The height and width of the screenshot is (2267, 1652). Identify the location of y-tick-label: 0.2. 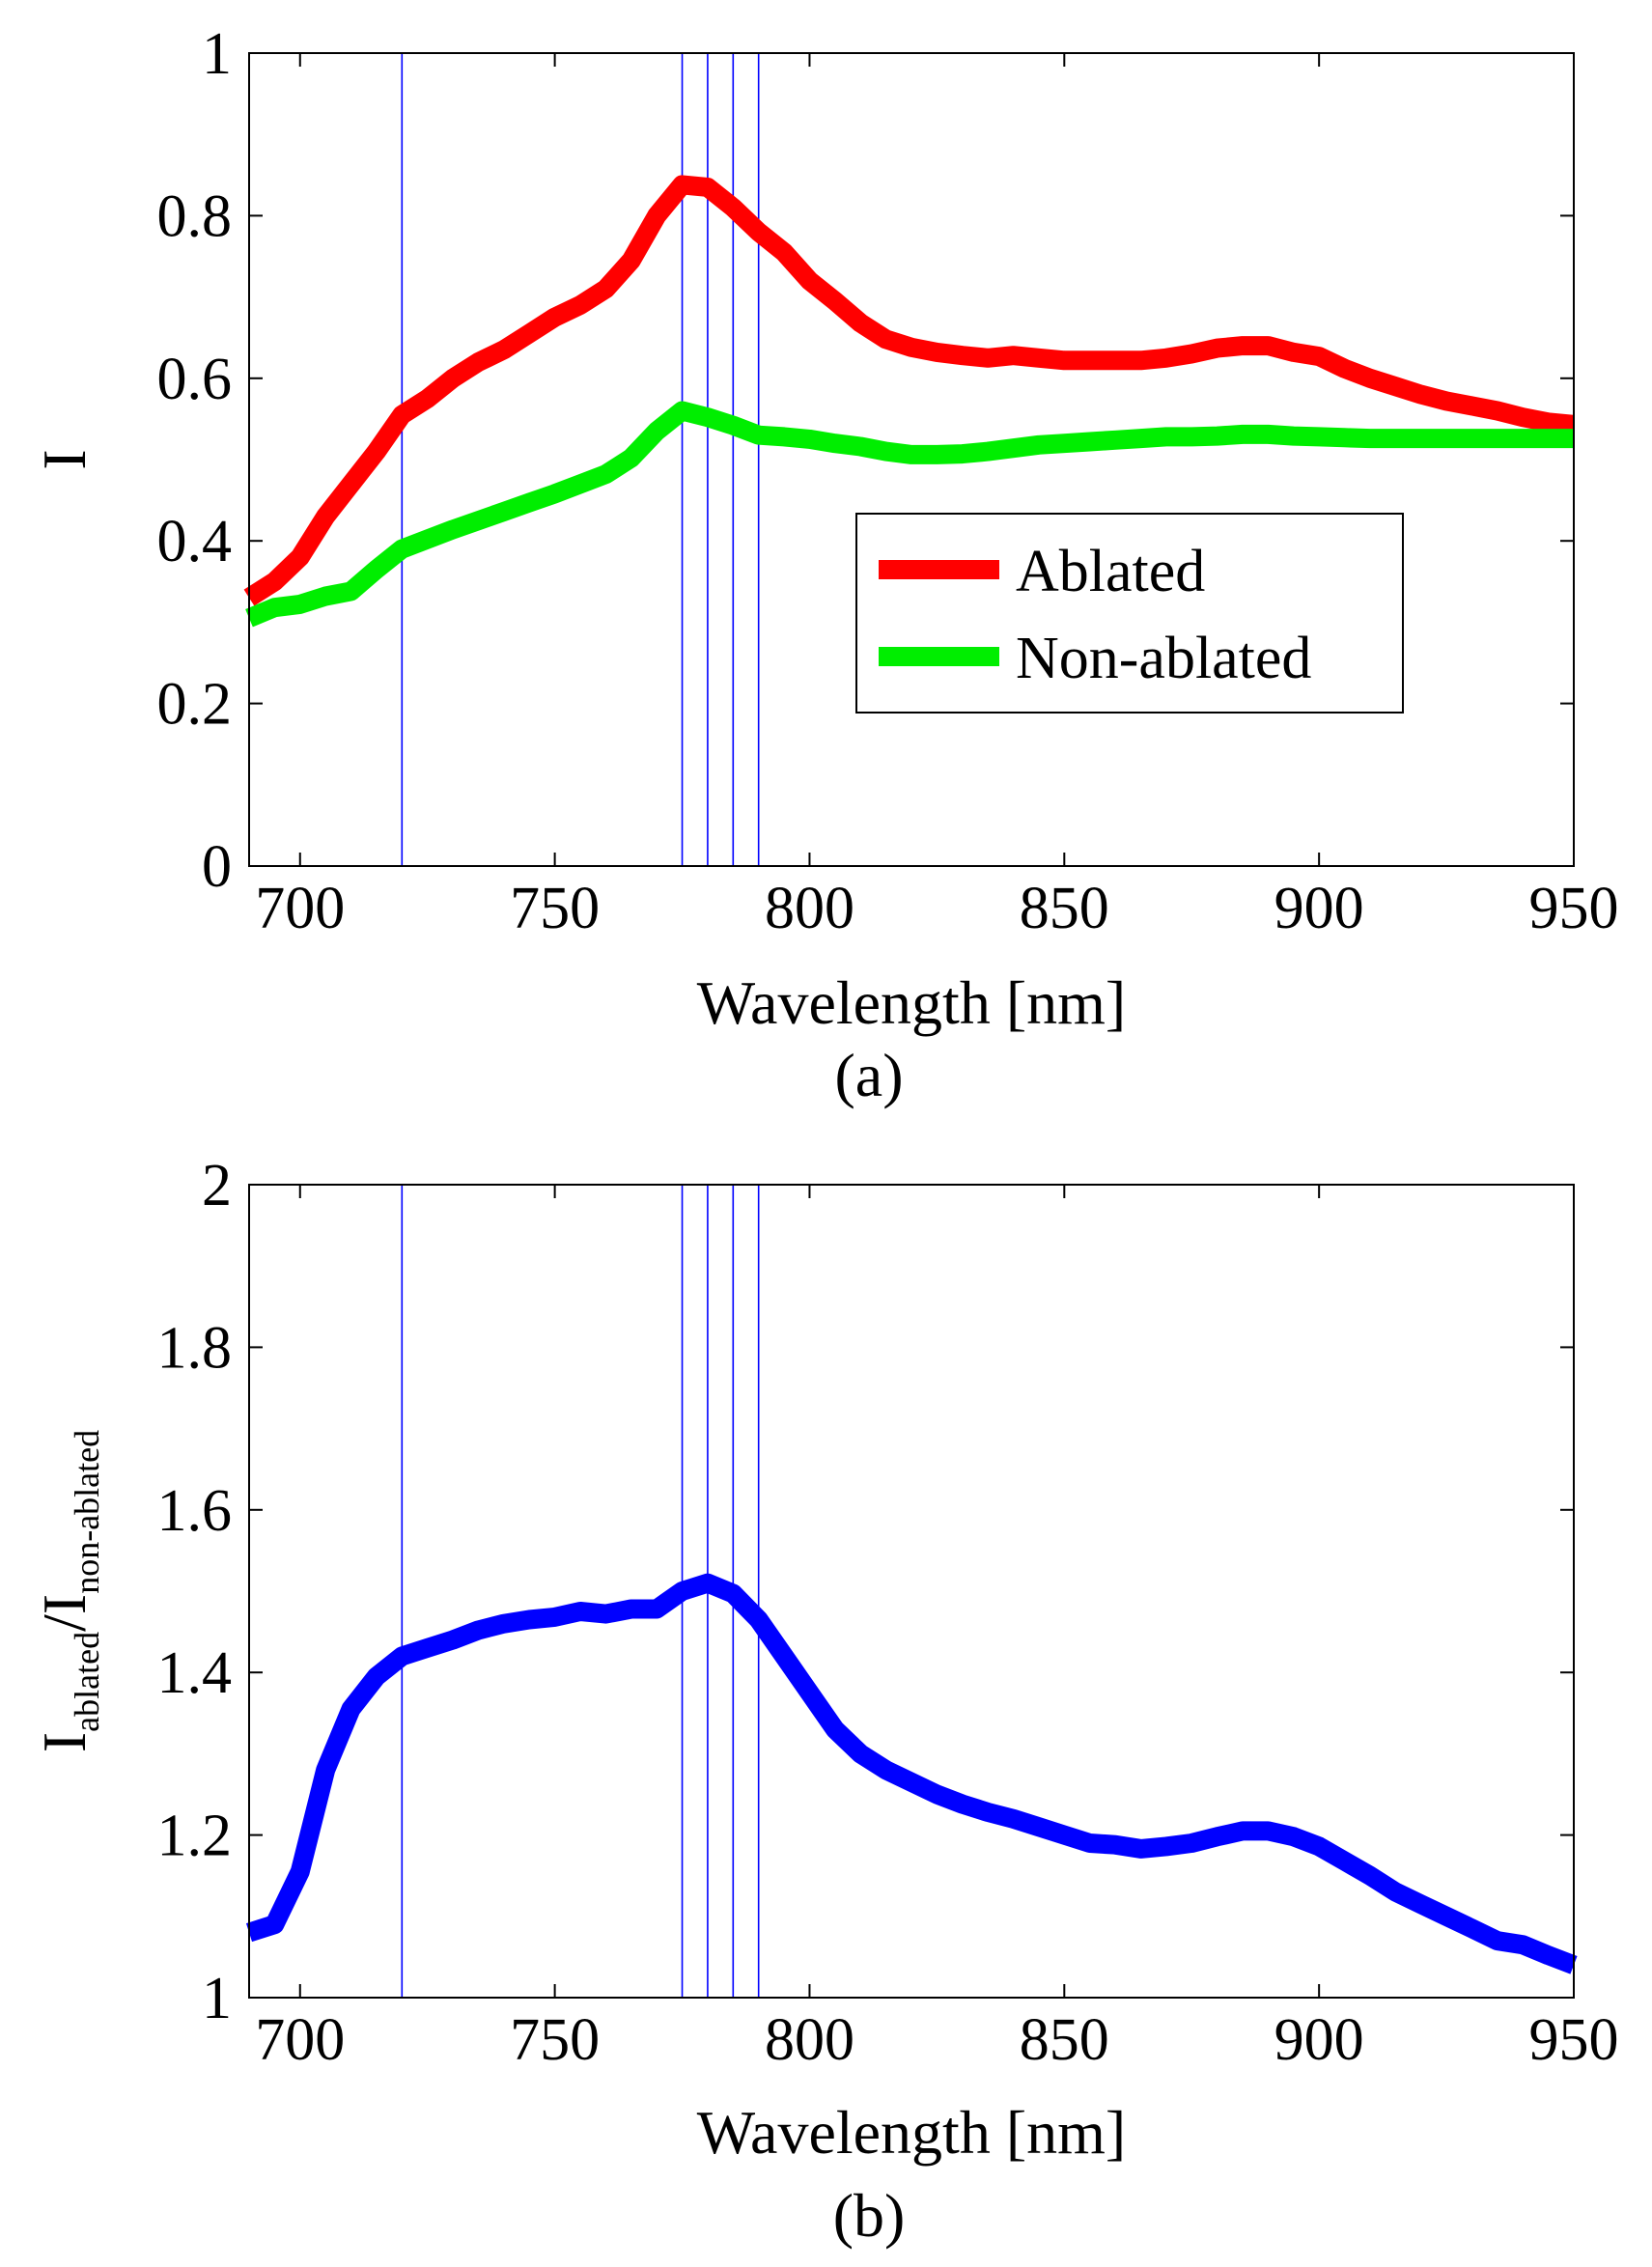
(195, 705).